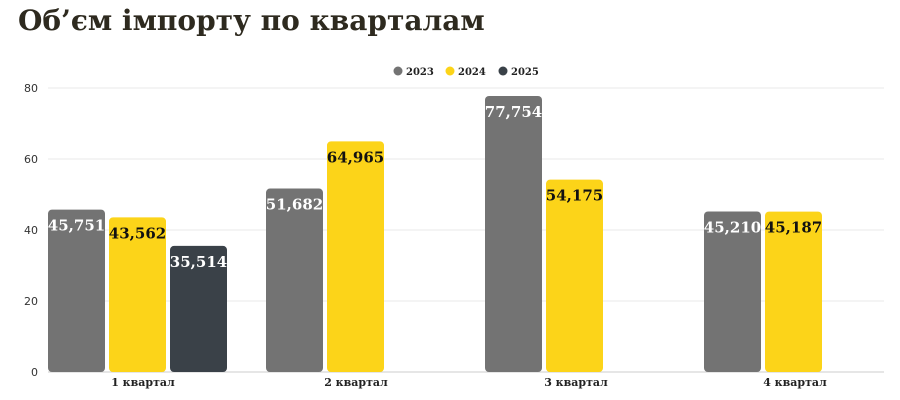 The image size is (900, 400). What do you see at coordinates (294, 205) in the screenshot?
I see `data-label: 51,682` at bounding box center [294, 205].